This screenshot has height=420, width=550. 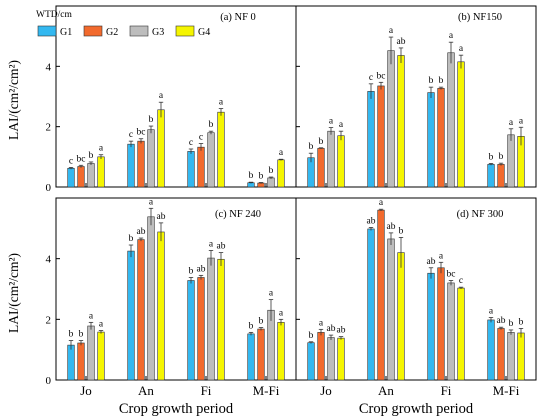 I want to click on legend-label: G3, so click(x=158, y=32).